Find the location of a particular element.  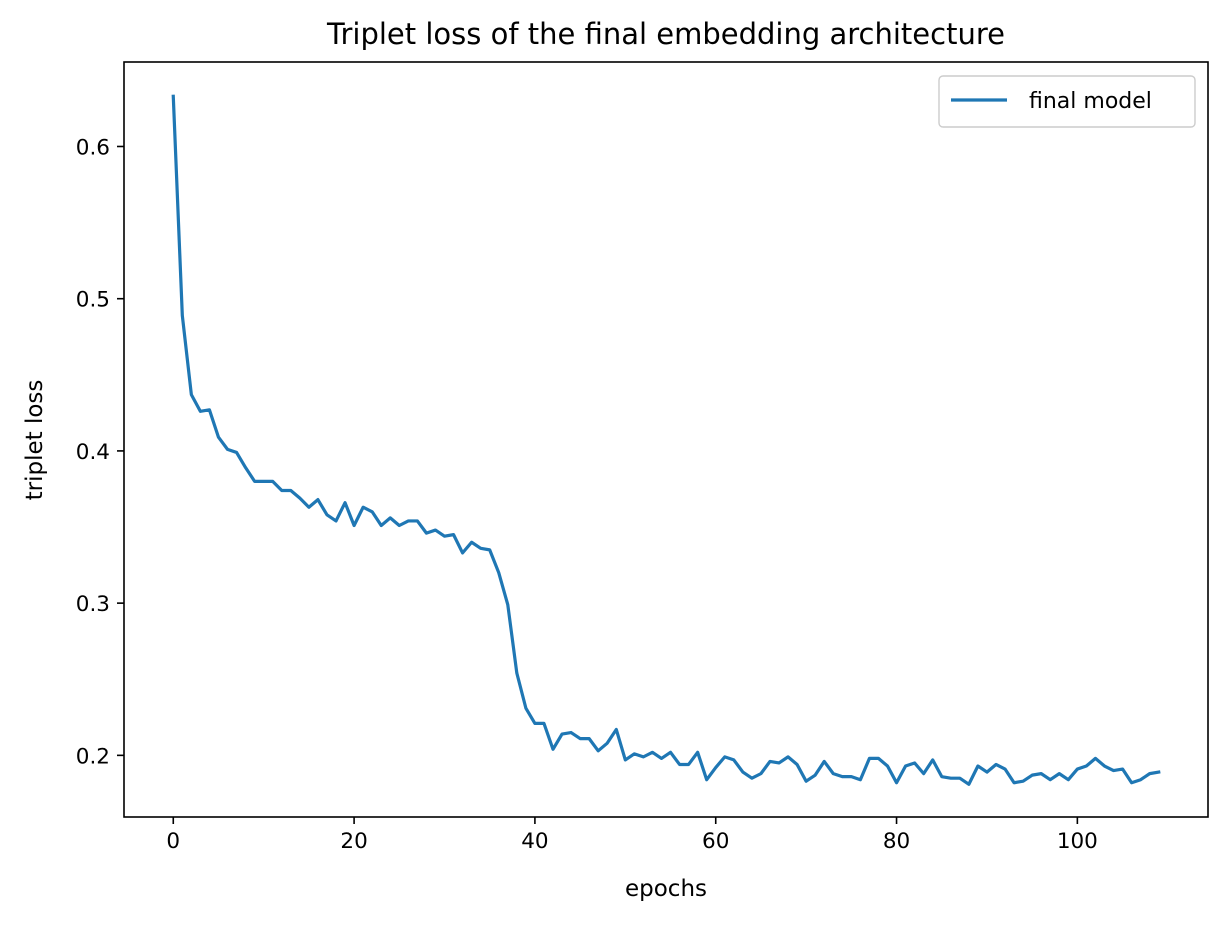

x-tick-label: 0 is located at coordinates (173, 841).